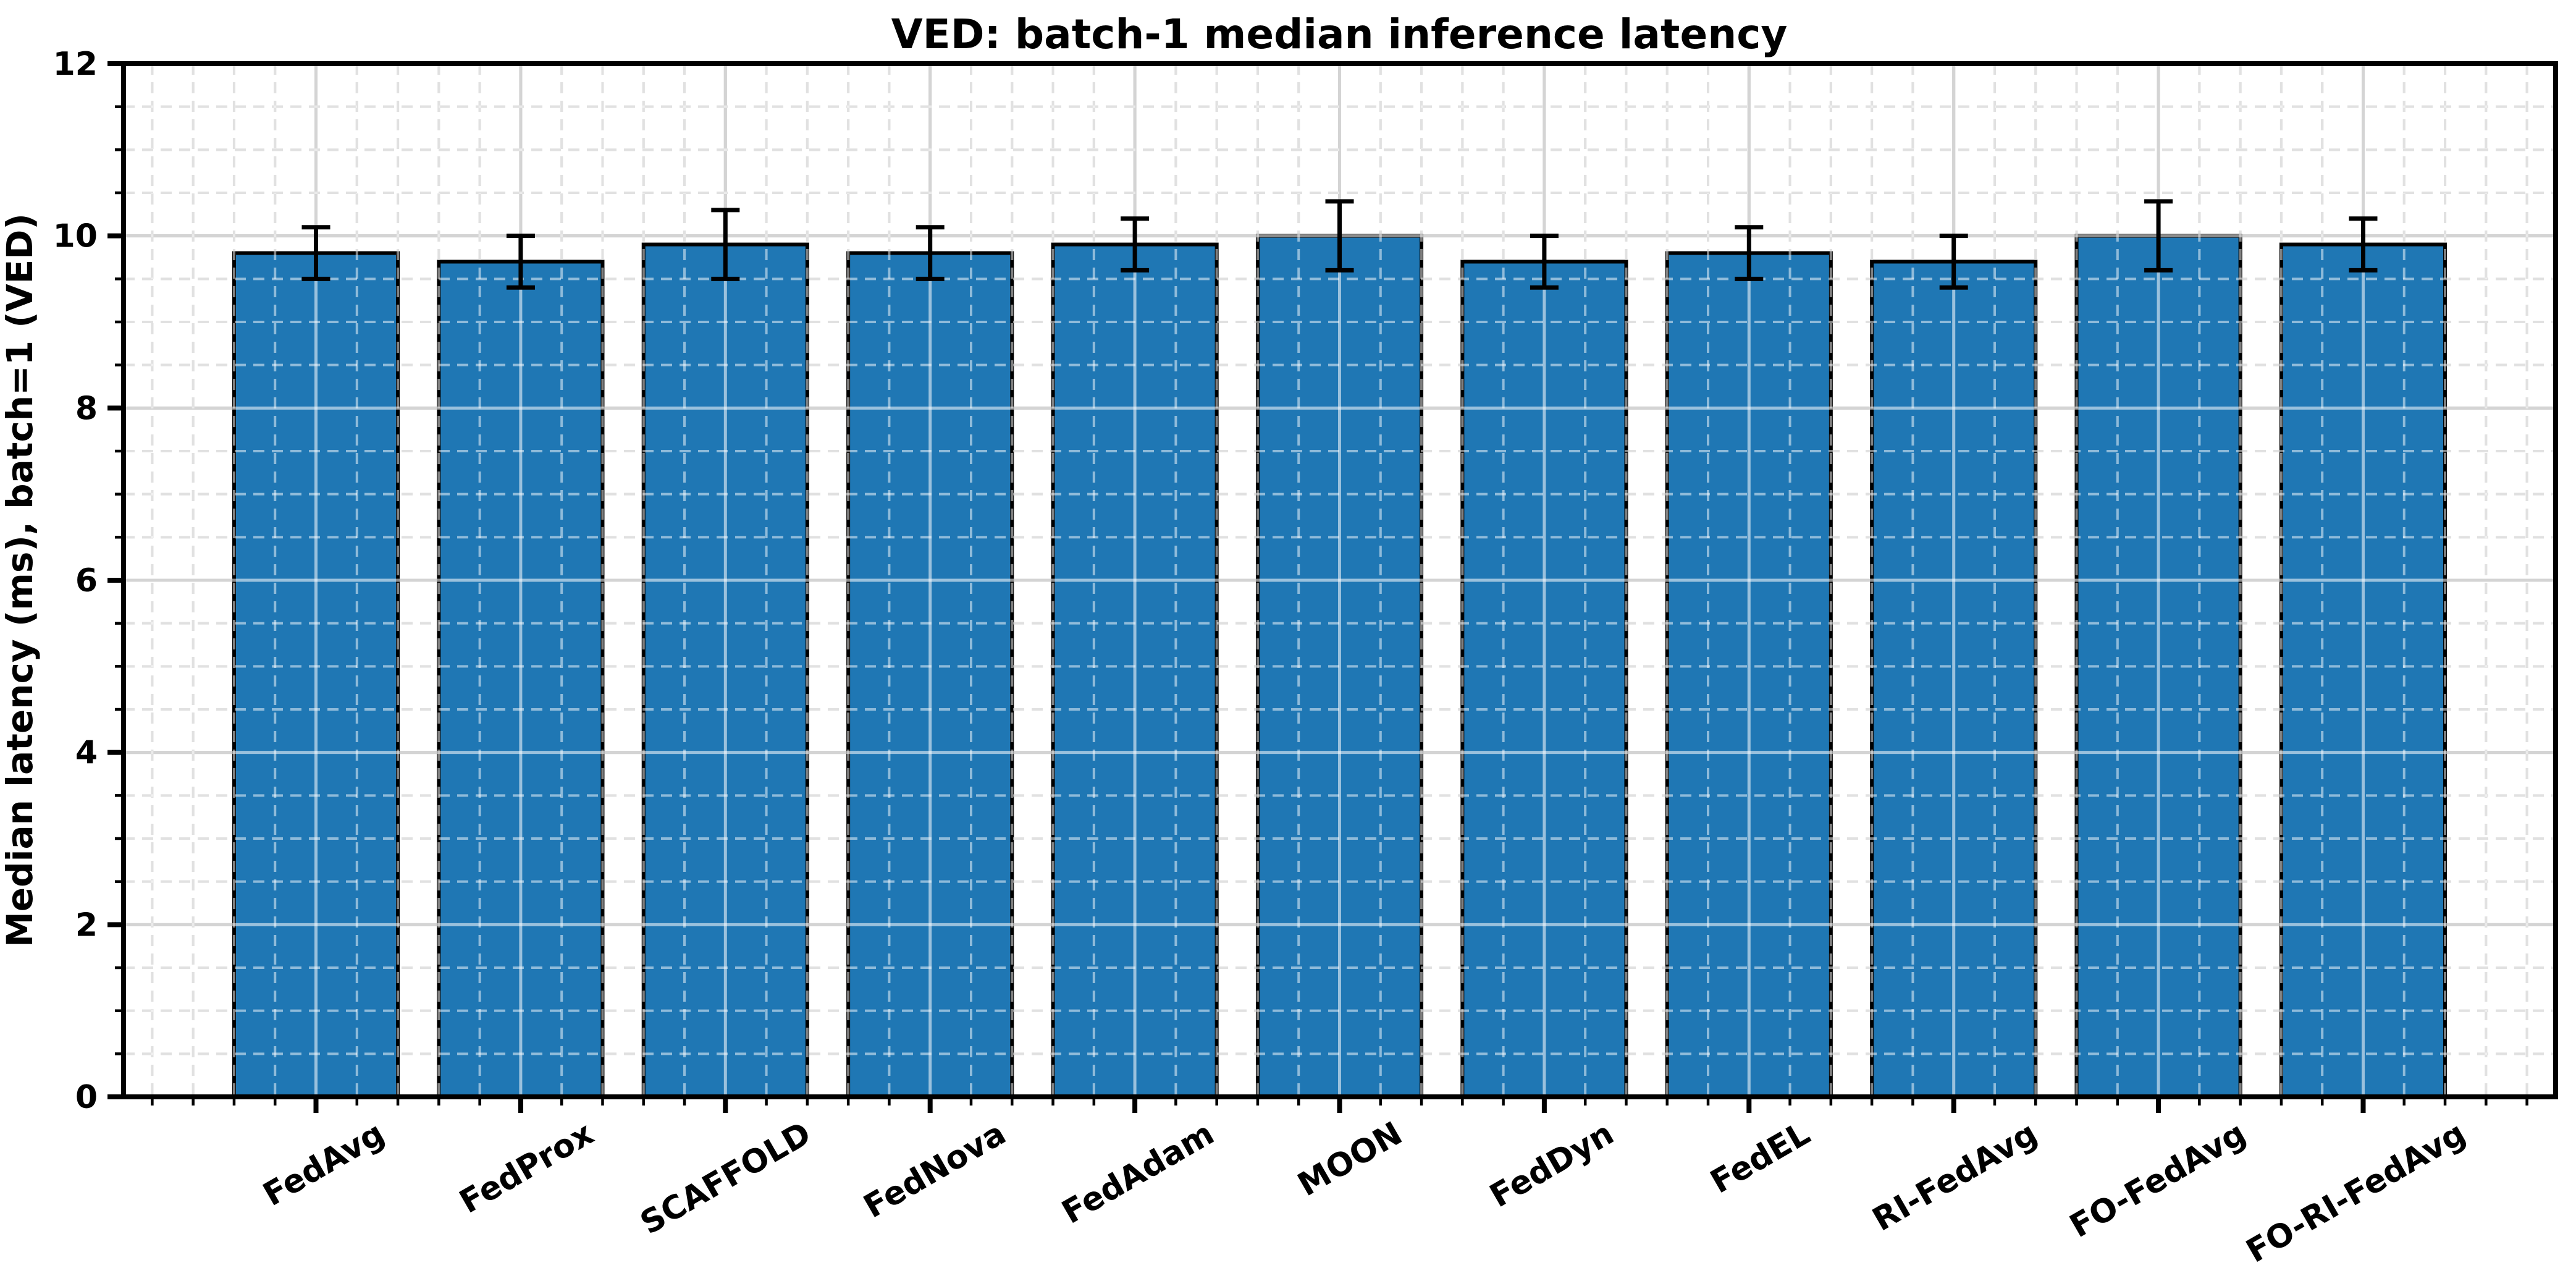 This screenshot has width=2576, height=1281. What do you see at coordinates (1544, 262) in the screenshot?
I see `errorbar-FedDyn` at bounding box center [1544, 262].